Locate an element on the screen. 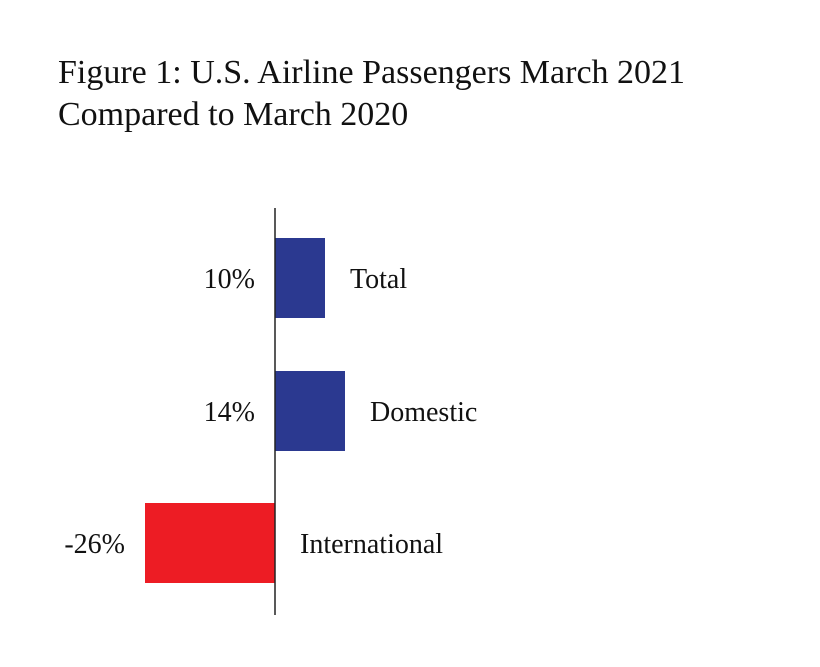 This screenshot has height=667, width=820. bar-international is located at coordinates (210, 543).